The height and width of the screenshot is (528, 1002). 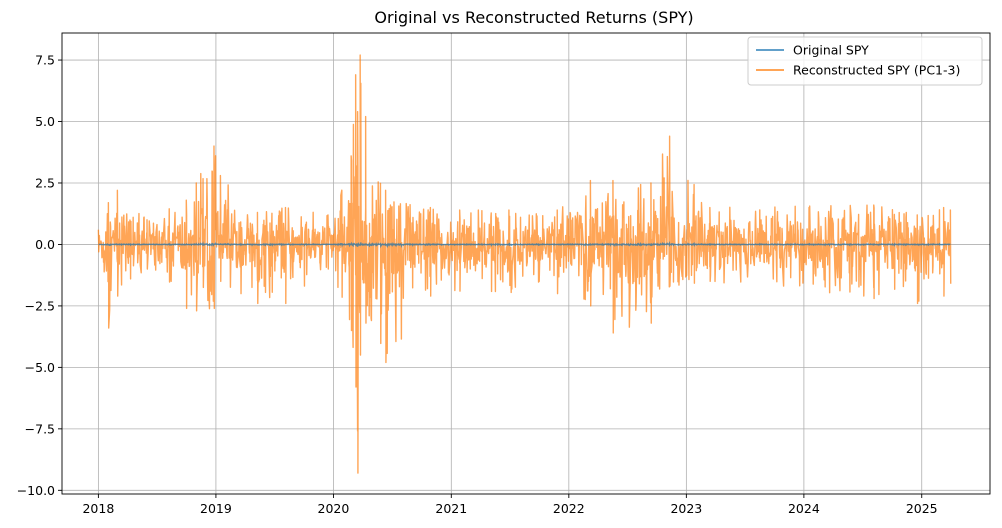 I want to click on legend-box, so click(x=865, y=61).